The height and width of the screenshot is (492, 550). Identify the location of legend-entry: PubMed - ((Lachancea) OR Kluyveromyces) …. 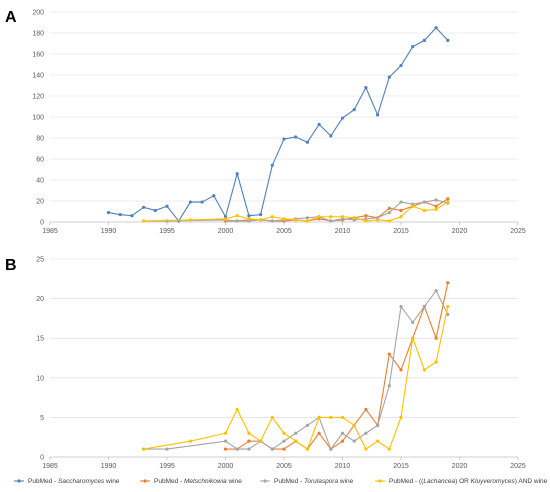
(468, 481).